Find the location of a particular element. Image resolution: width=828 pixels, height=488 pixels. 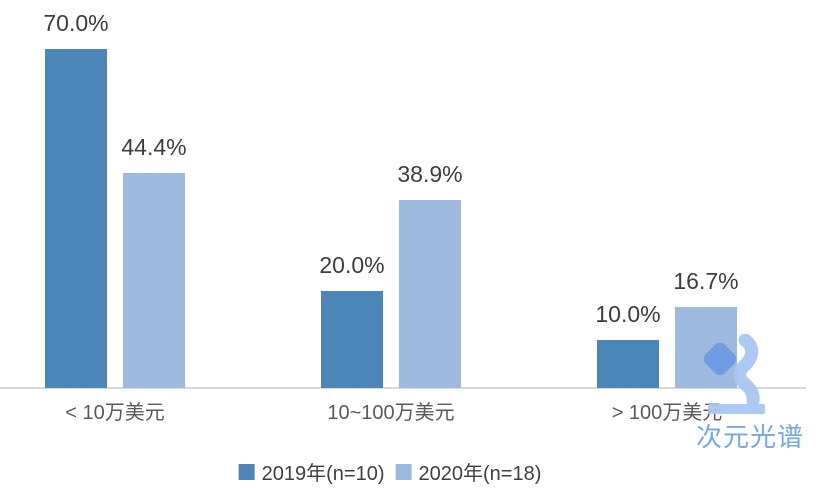

legend-swatch-2019 is located at coordinates (246, 471).